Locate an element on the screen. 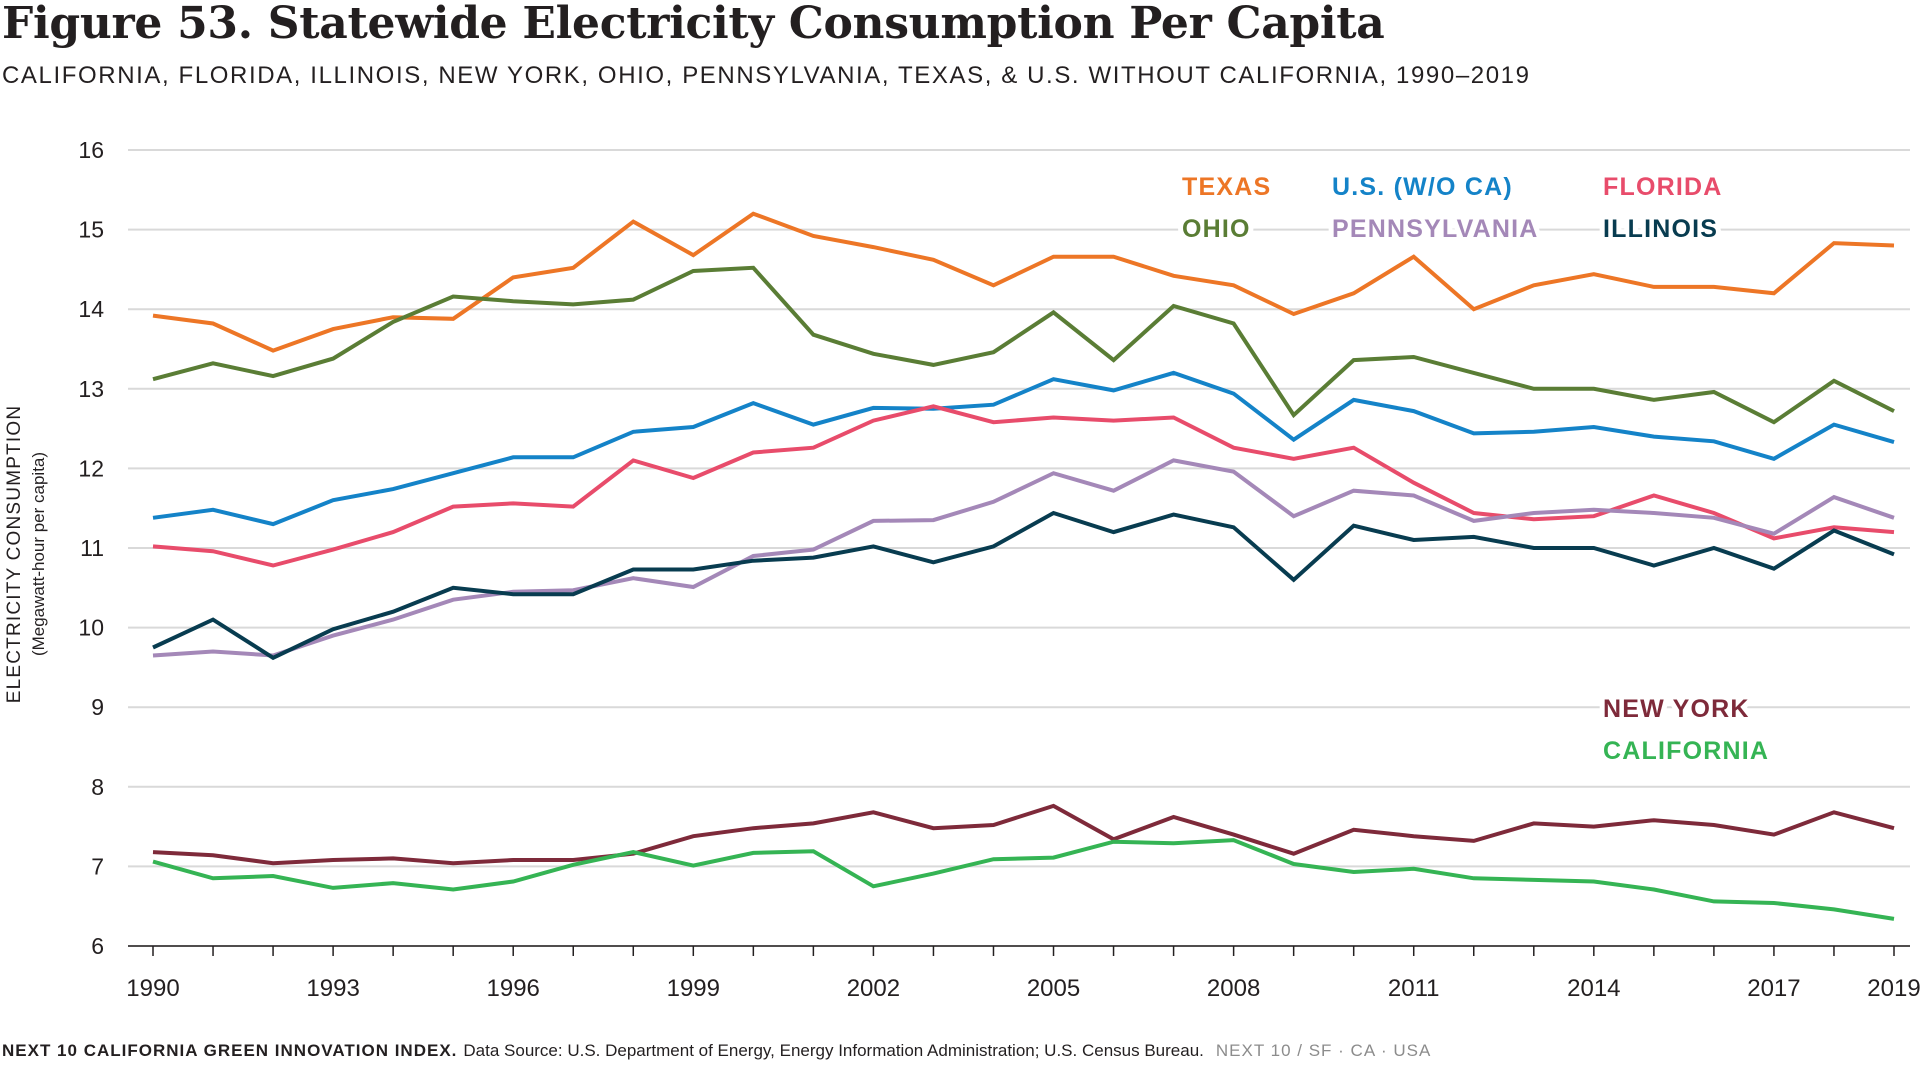  series-label-u-s-w-o-ca-: U.S. (W/O CA) is located at coordinates (1422, 187).